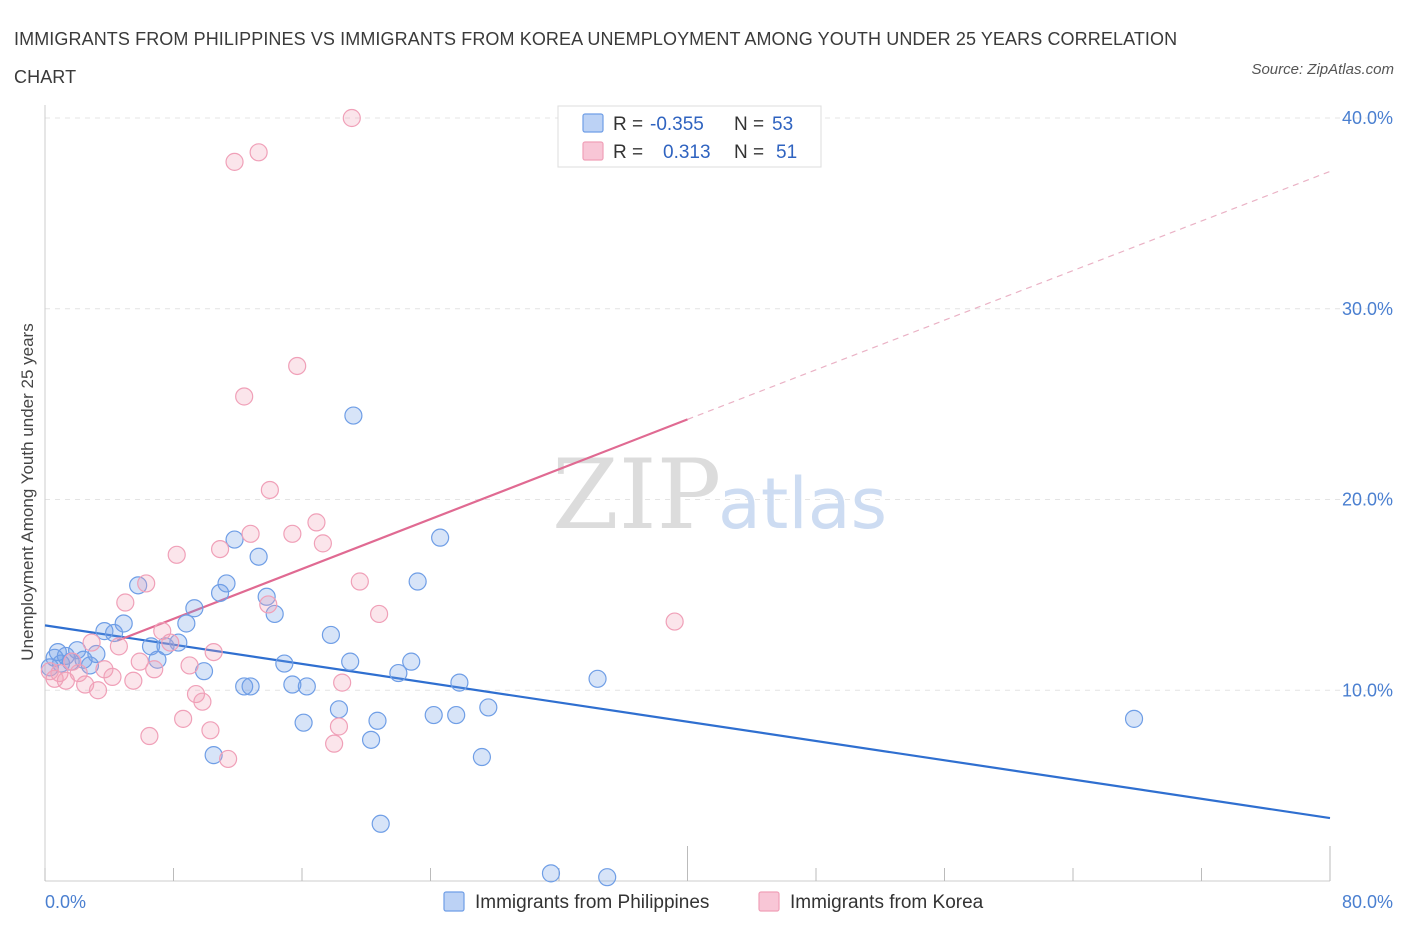 Image resolution: width=1406 pixels, height=930 pixels. Describe the element at coordinates (592, 902) in the screenshot. I see `legend-label-philippines: Immigrants from Philippines` at that location.